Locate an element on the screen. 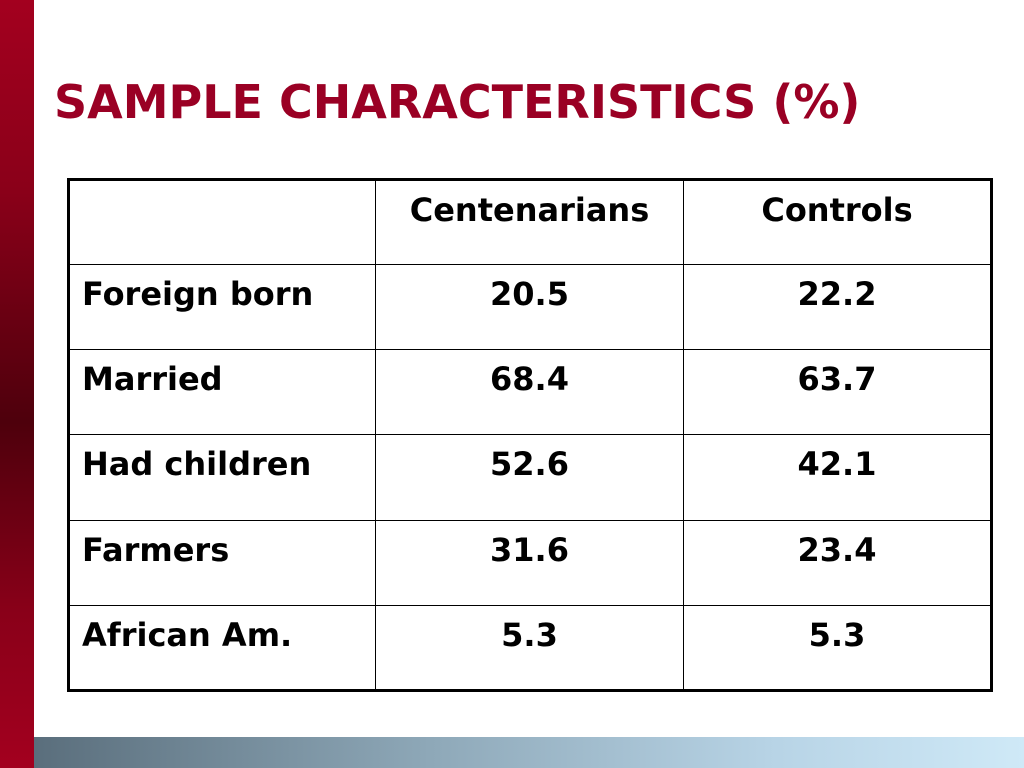 The height and width of the screenshot is (768, 1024). row-label: Foreign born is located at coordinates (222, 307).